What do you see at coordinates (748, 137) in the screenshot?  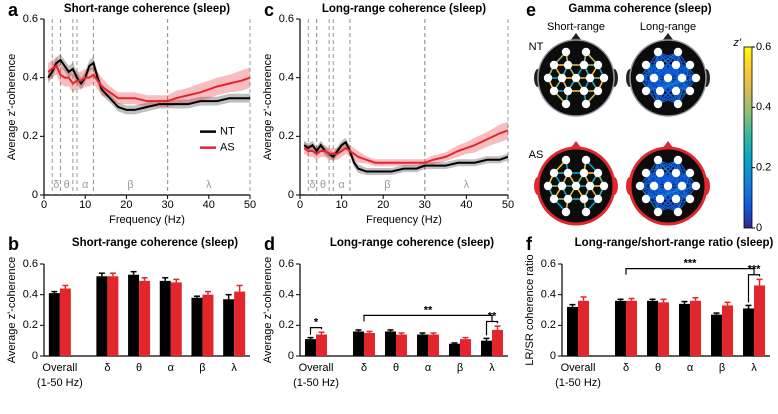 I see `colorbar` at bounding box center [748, 137].